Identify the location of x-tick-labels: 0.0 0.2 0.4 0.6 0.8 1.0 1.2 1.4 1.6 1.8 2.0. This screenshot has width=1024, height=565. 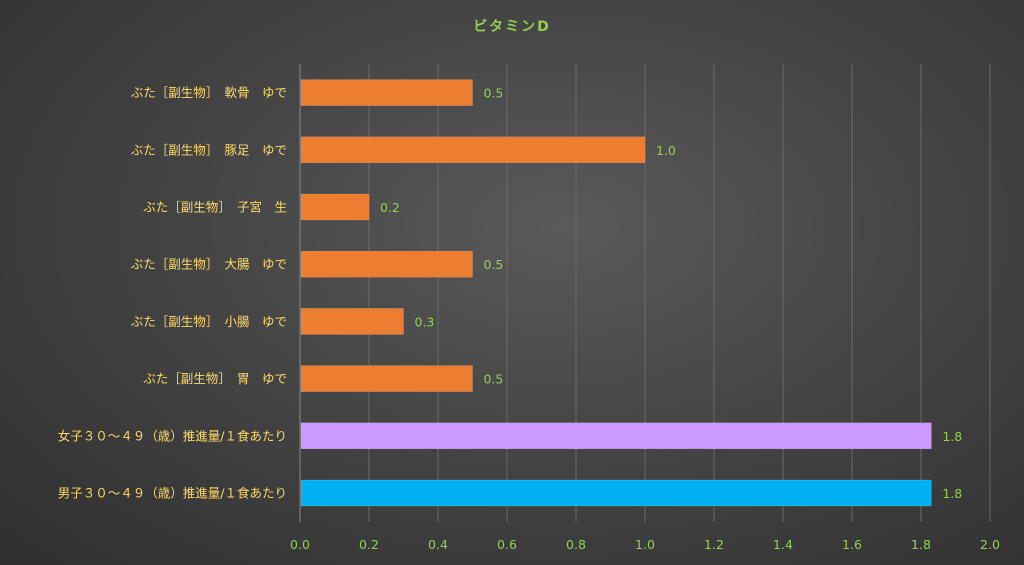
(645, 544).